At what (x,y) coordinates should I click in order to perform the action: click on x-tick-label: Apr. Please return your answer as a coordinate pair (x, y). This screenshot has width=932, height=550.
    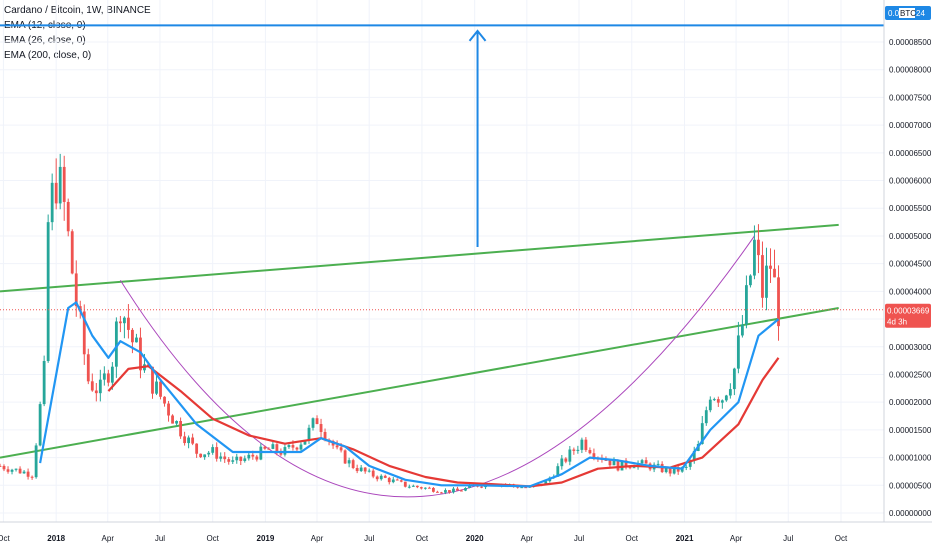
    Looking at the image, I should click on (108, 538).